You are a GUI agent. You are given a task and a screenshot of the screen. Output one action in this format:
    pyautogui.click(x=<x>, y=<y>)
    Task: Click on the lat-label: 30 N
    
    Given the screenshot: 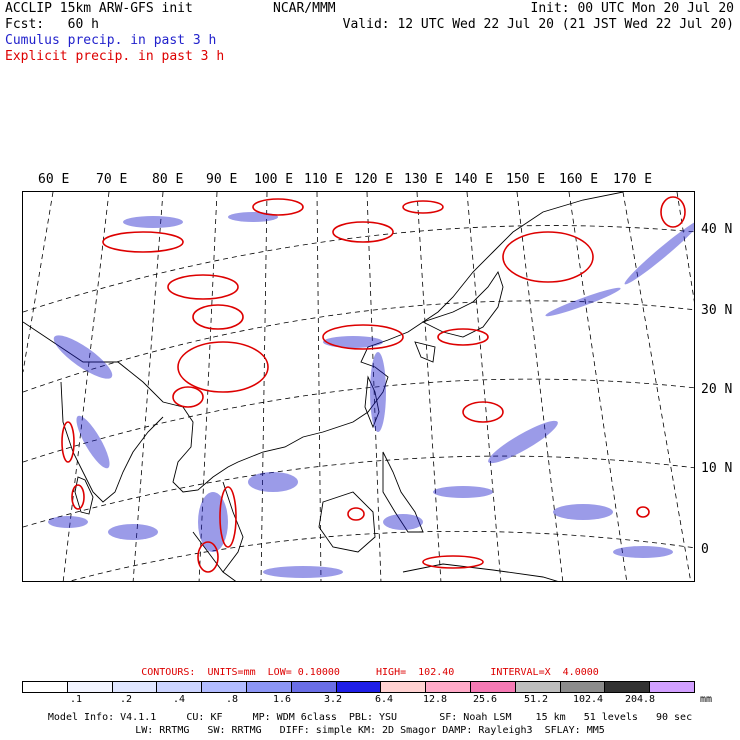 What is the action you would take?
    pyautogui.click(x=717, y=310)
    